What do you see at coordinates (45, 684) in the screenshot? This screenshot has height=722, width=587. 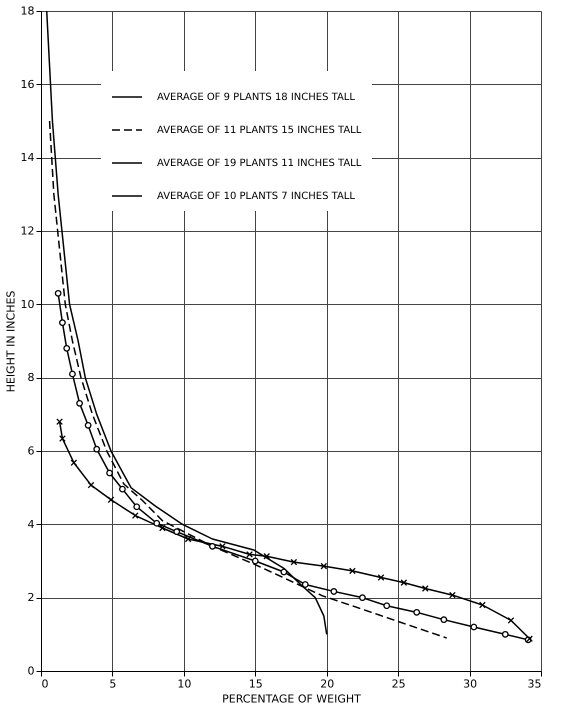 I see `x-tick-label: 0` at bounding box center [45, 684].